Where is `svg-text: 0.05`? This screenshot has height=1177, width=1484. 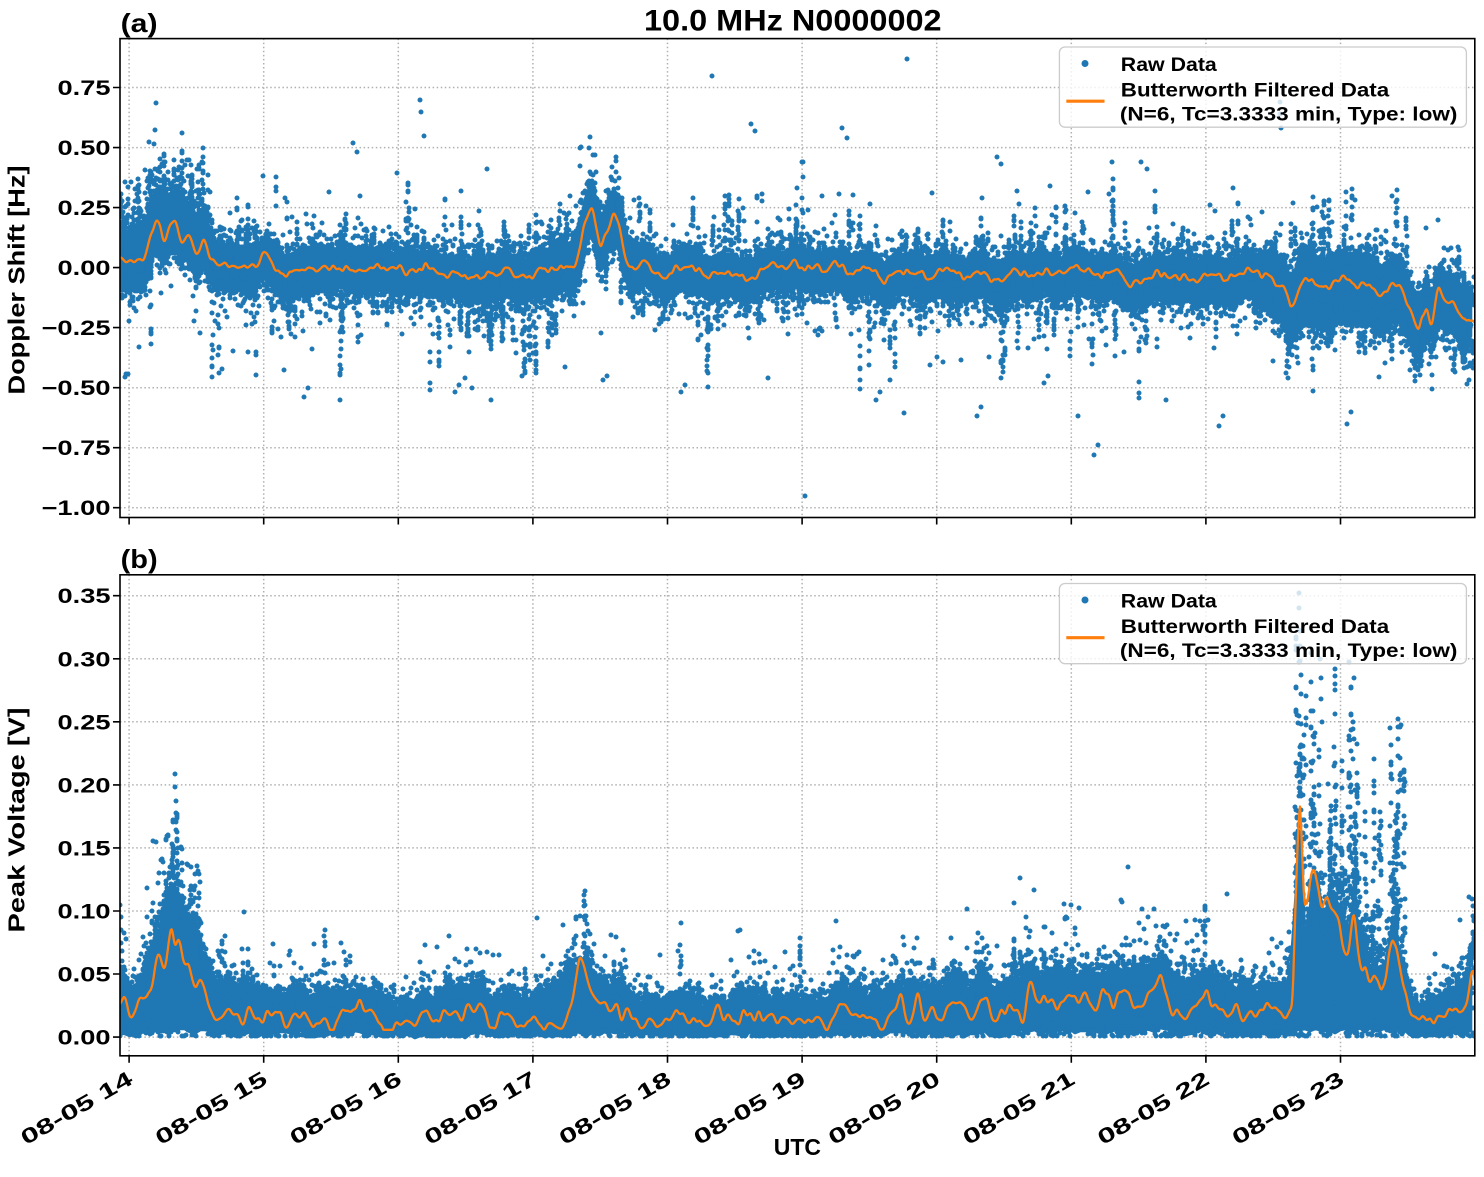 svg-text: 0.05 is located at coordinates (84, 975).